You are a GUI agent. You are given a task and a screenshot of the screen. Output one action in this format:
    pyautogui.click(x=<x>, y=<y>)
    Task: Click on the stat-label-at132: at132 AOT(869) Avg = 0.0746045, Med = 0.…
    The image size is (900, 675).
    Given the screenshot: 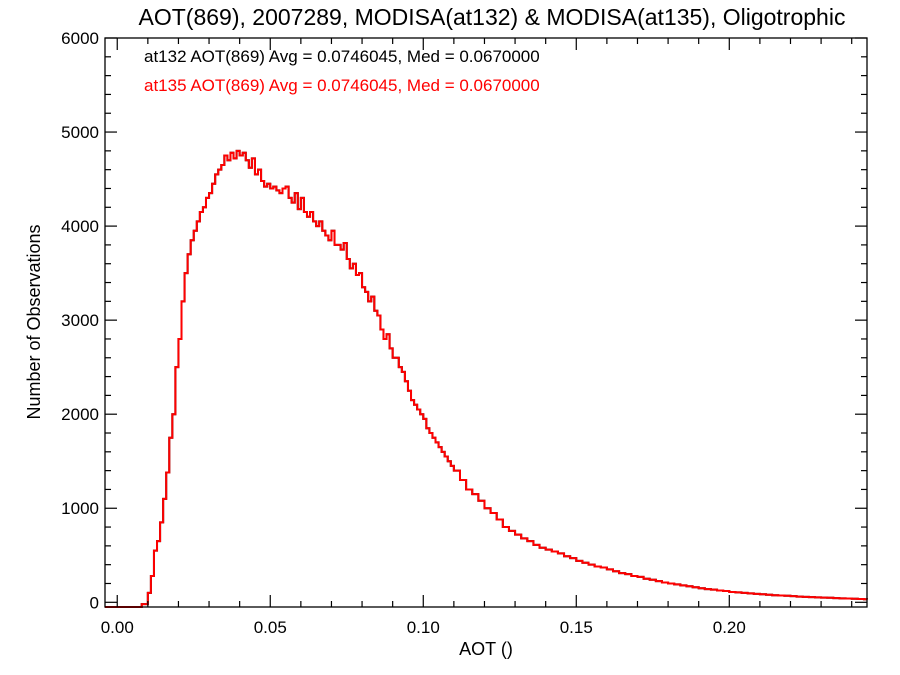 What is the action you would take?
    pyautogui.click(x=342, y=56)
    